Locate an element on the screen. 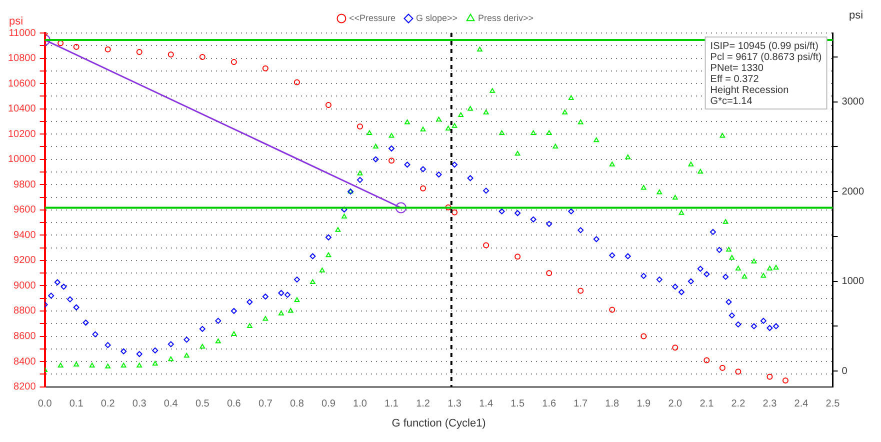 The height and width of the screenshot is (442, 881). x-tick-label: 2.4 is located at coordinates (801, 404).